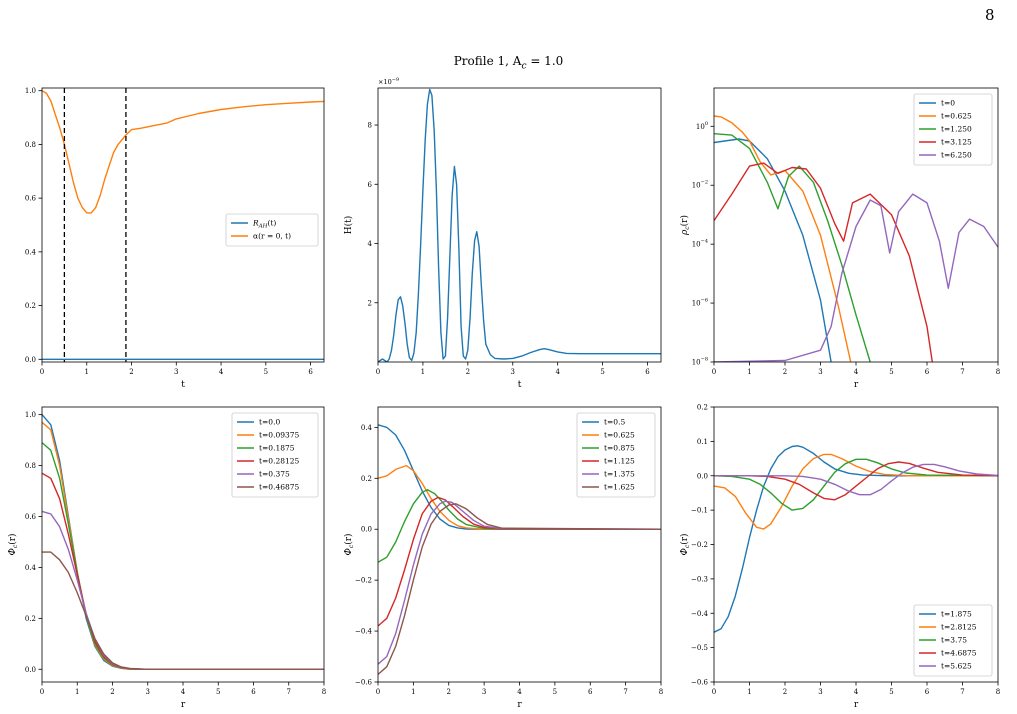 This screenshot has height=714, width=1017. Describe the element at coordinates (30, 91) in the screenshot. I see `y-tick-label: 1.0` at that location.